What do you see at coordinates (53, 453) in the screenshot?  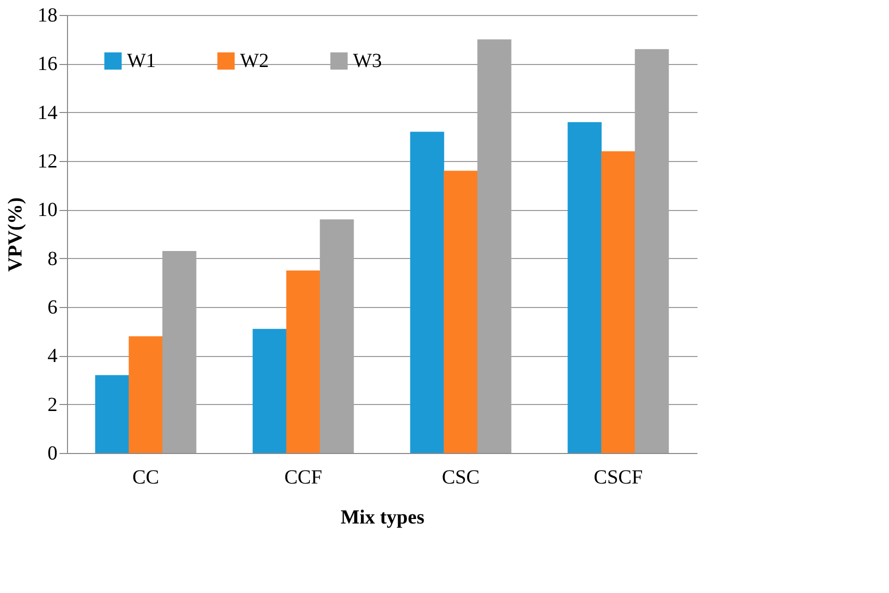 I see `y-tick-label: 0` at bounding box center [53, 453].